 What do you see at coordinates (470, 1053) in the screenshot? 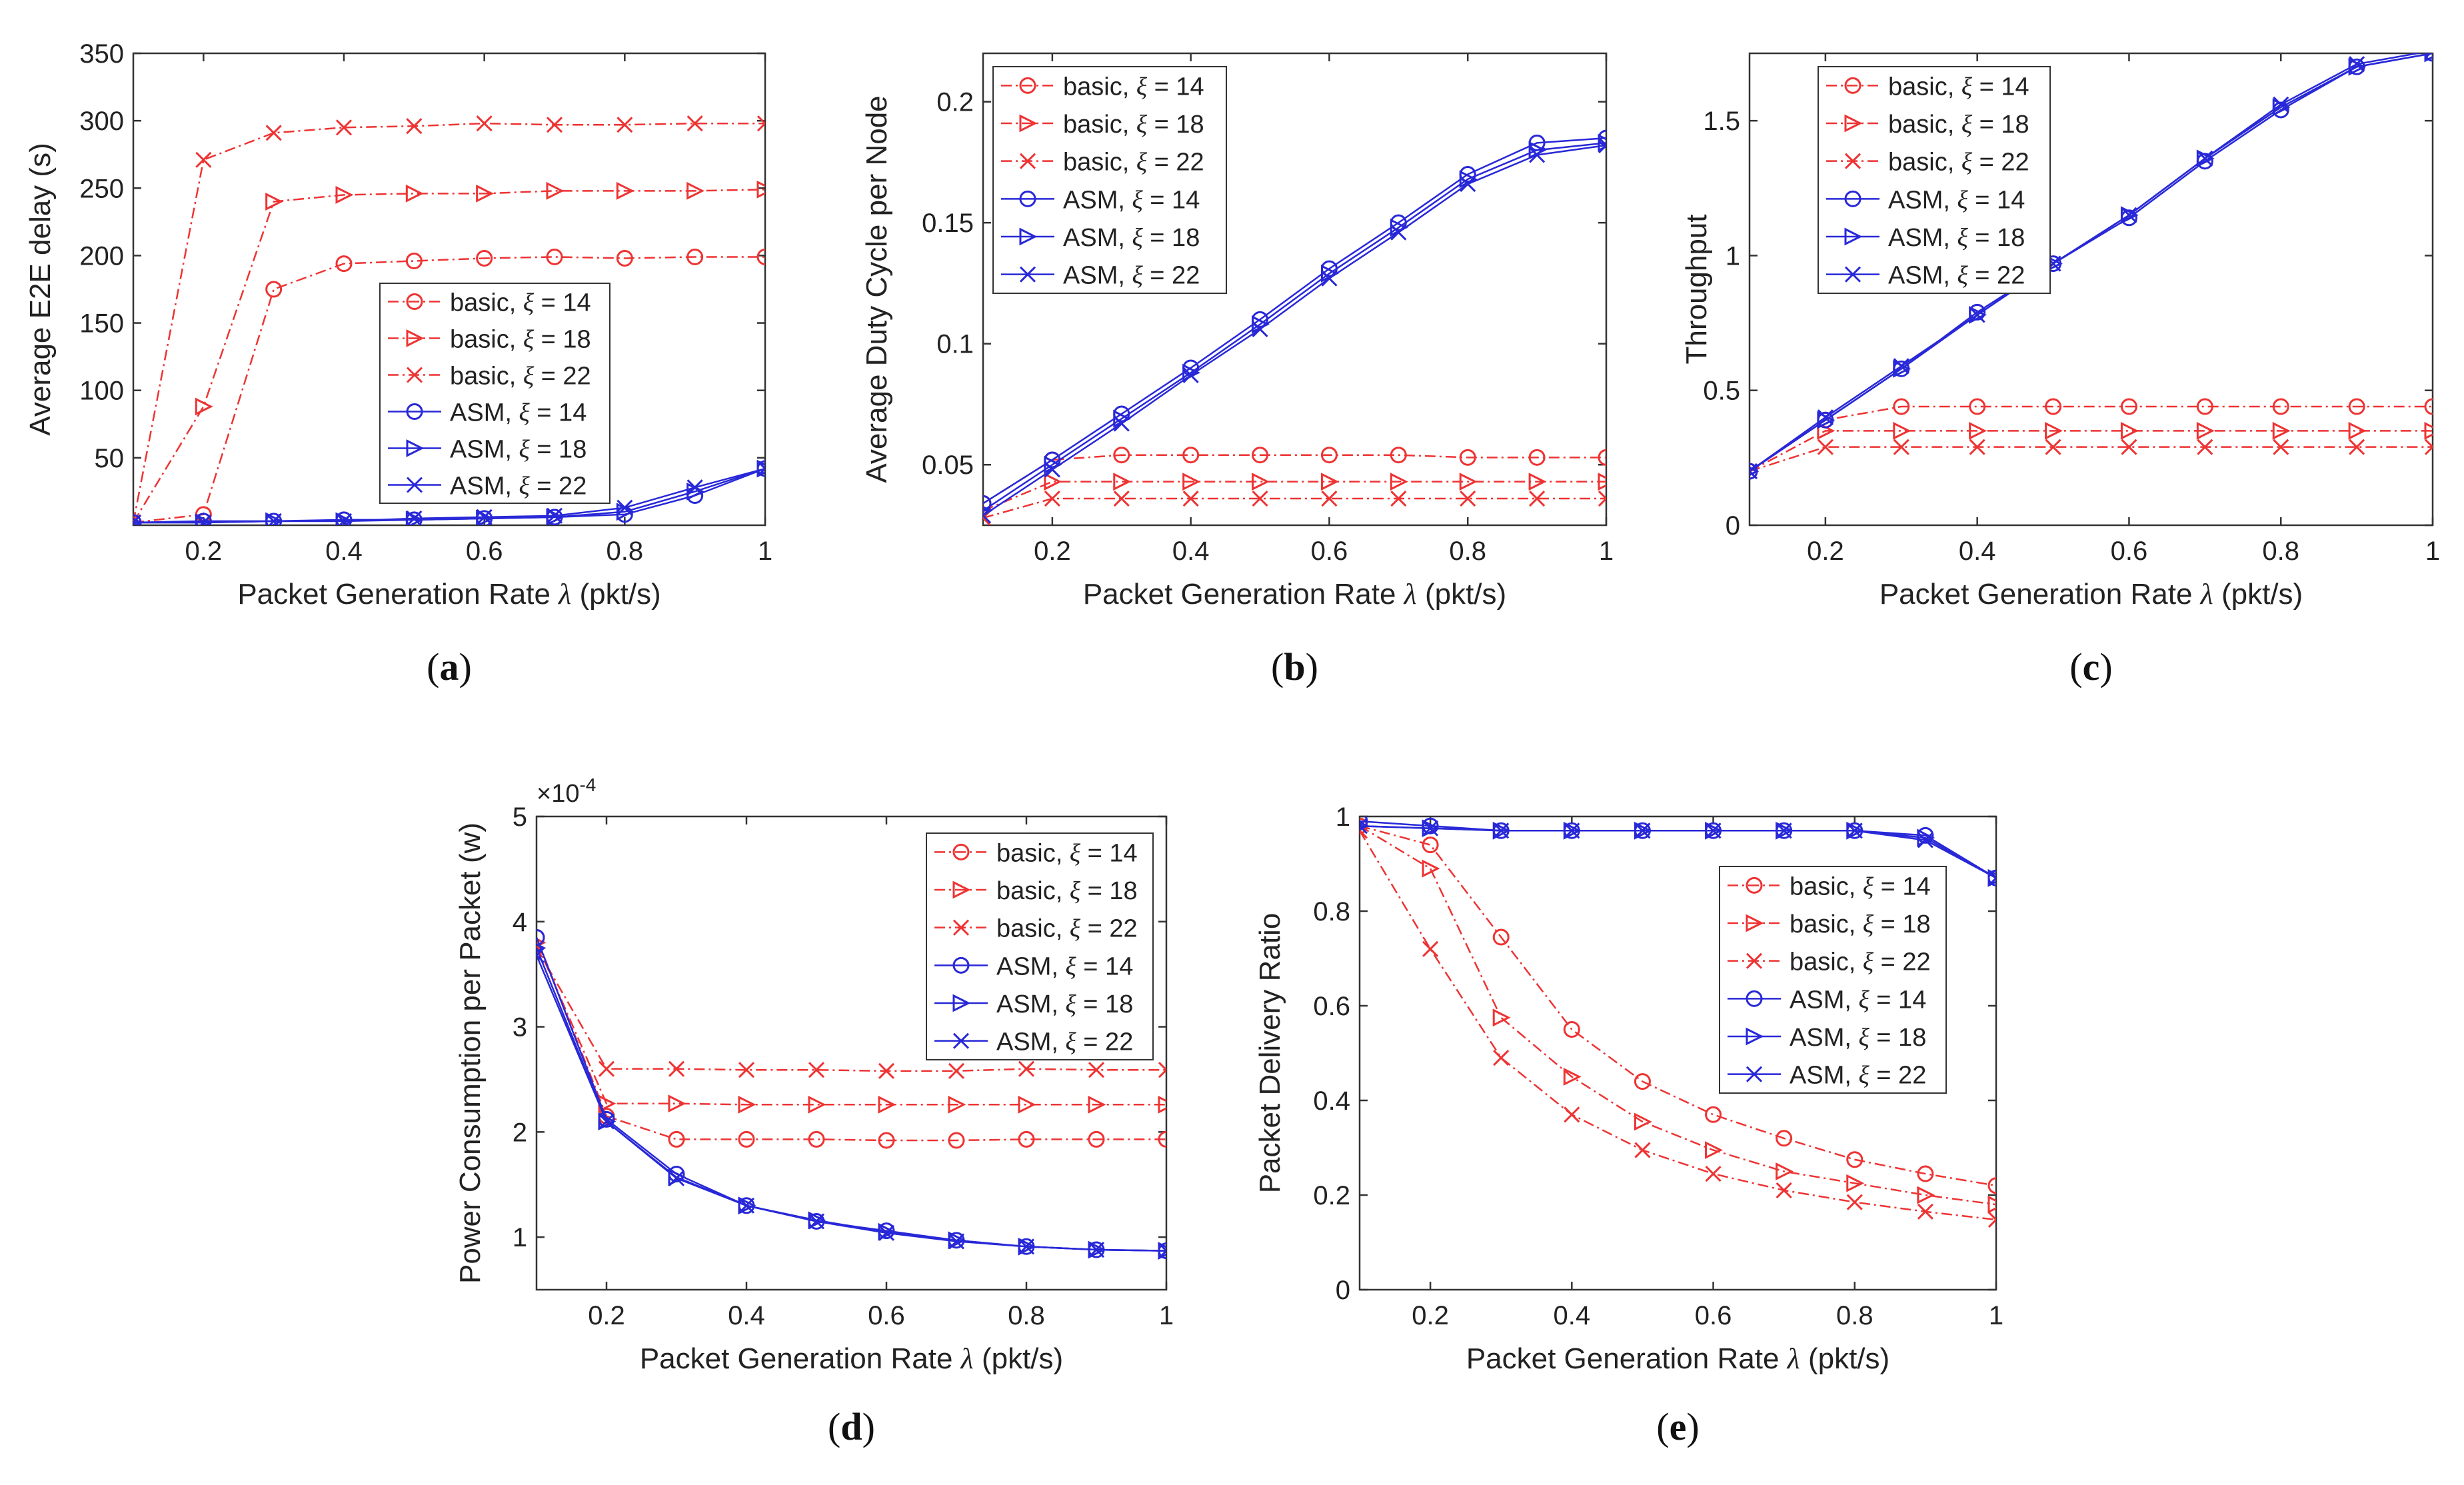
I see `y-axis-label: Power Consumption per Packet (w)` at bounding box center [470, 1053].